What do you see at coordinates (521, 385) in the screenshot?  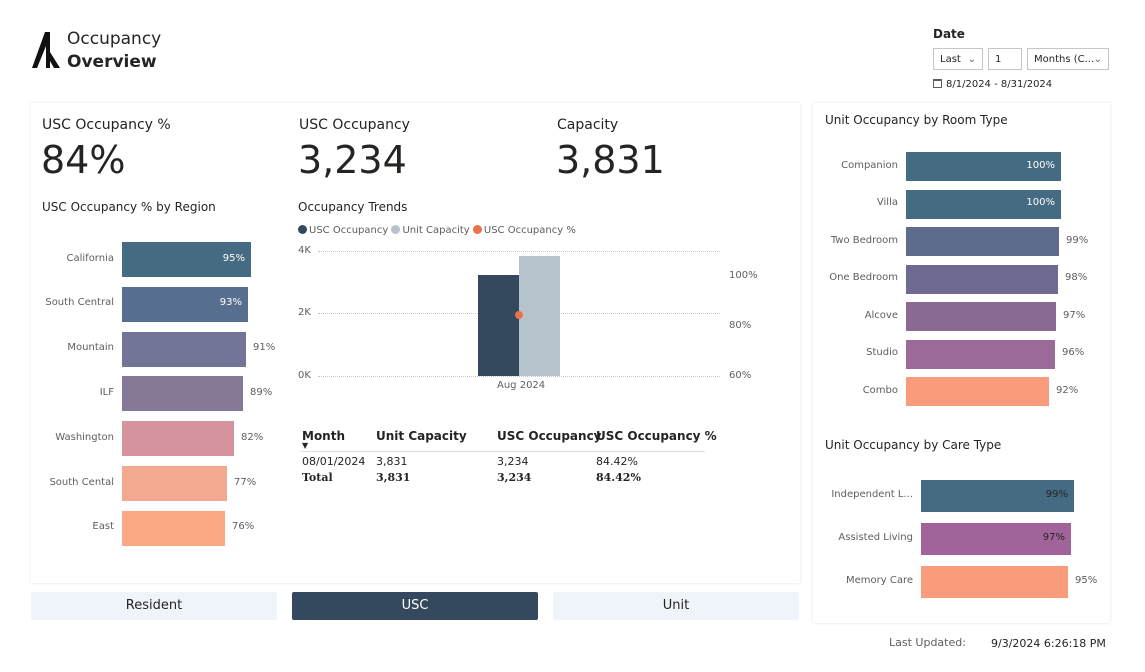 I see `x-tick: Aug 2024` at bounding box center [521, 385].